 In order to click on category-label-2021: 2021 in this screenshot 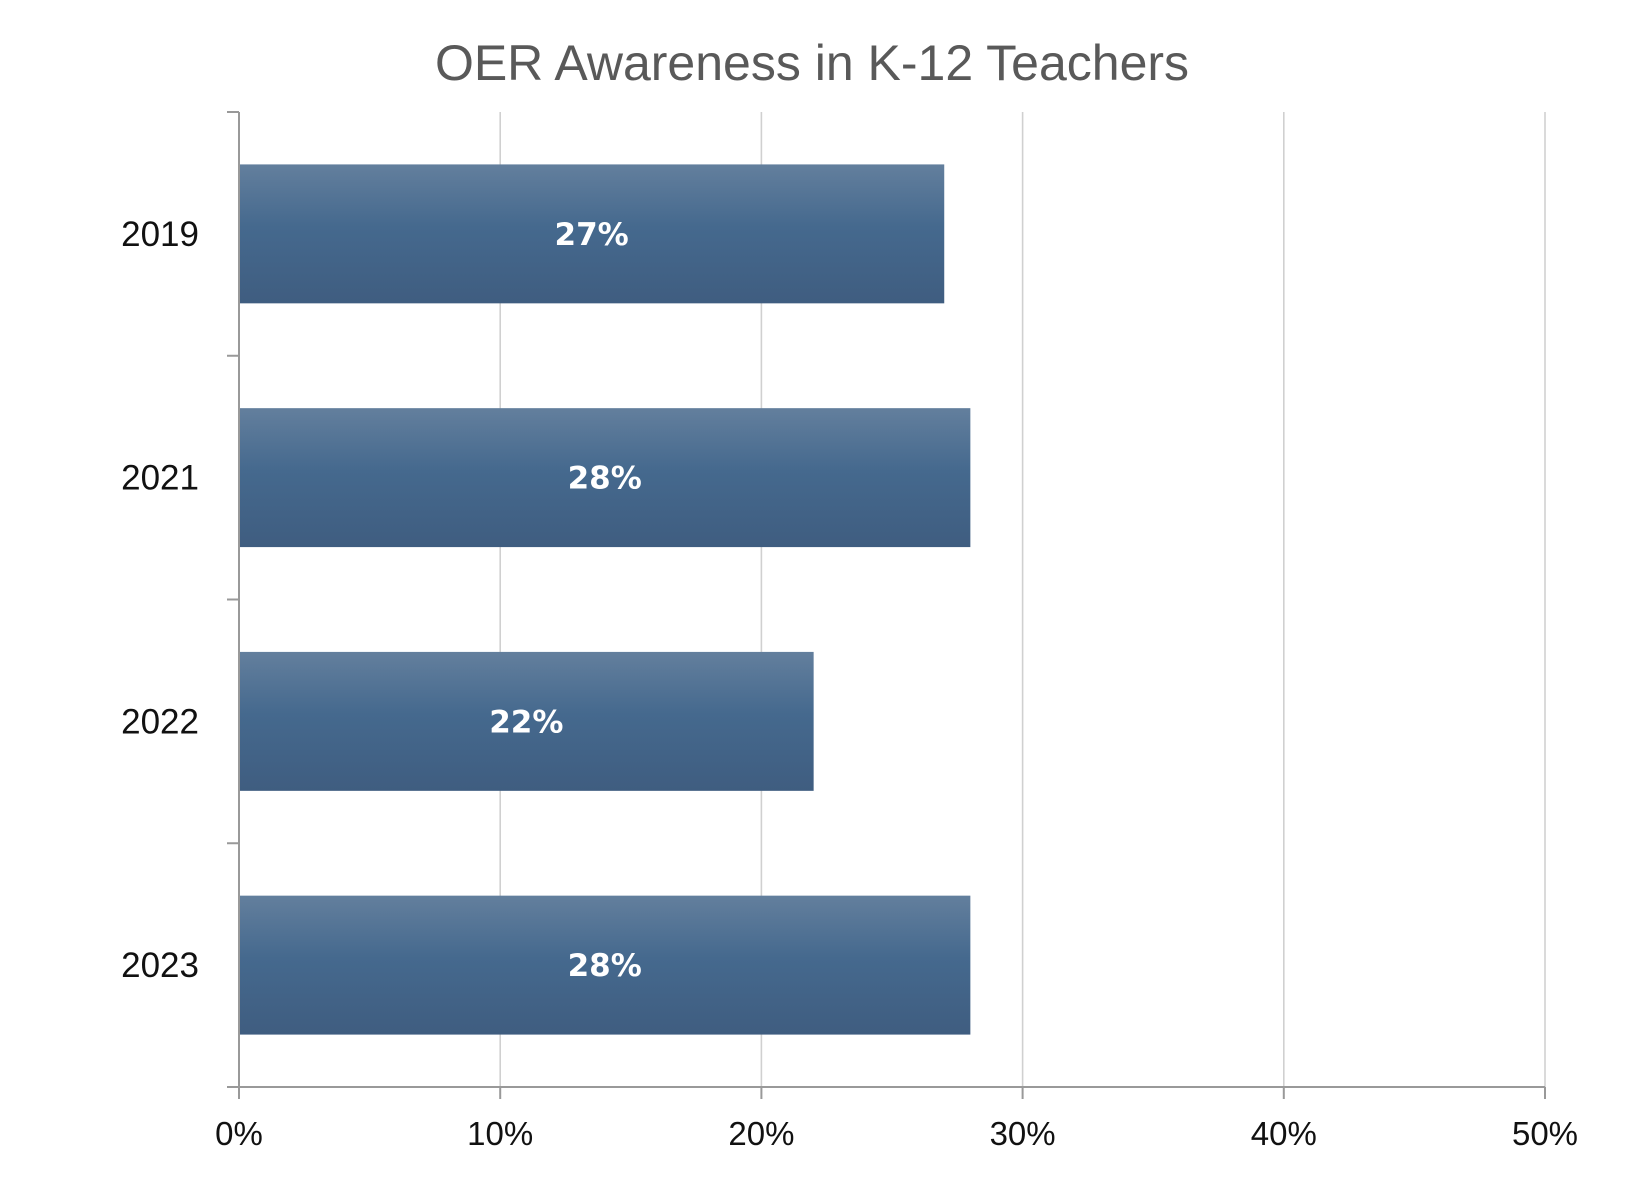, I will do `click(160, 478)`.